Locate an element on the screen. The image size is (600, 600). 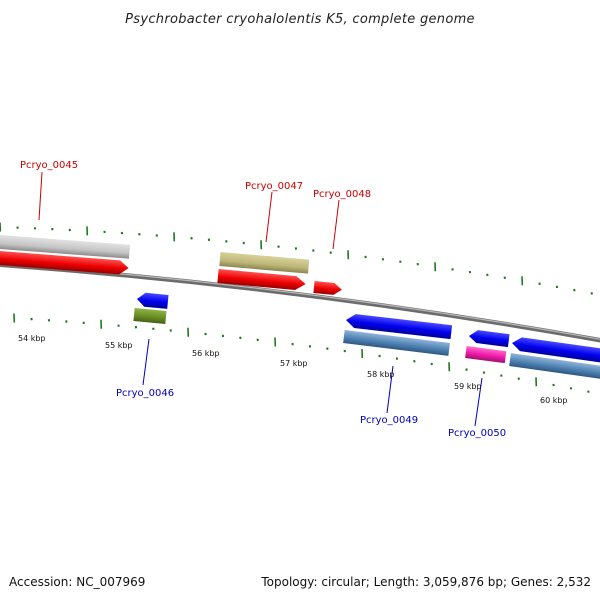
tick-row-upper is located at coordinates (296, 258).